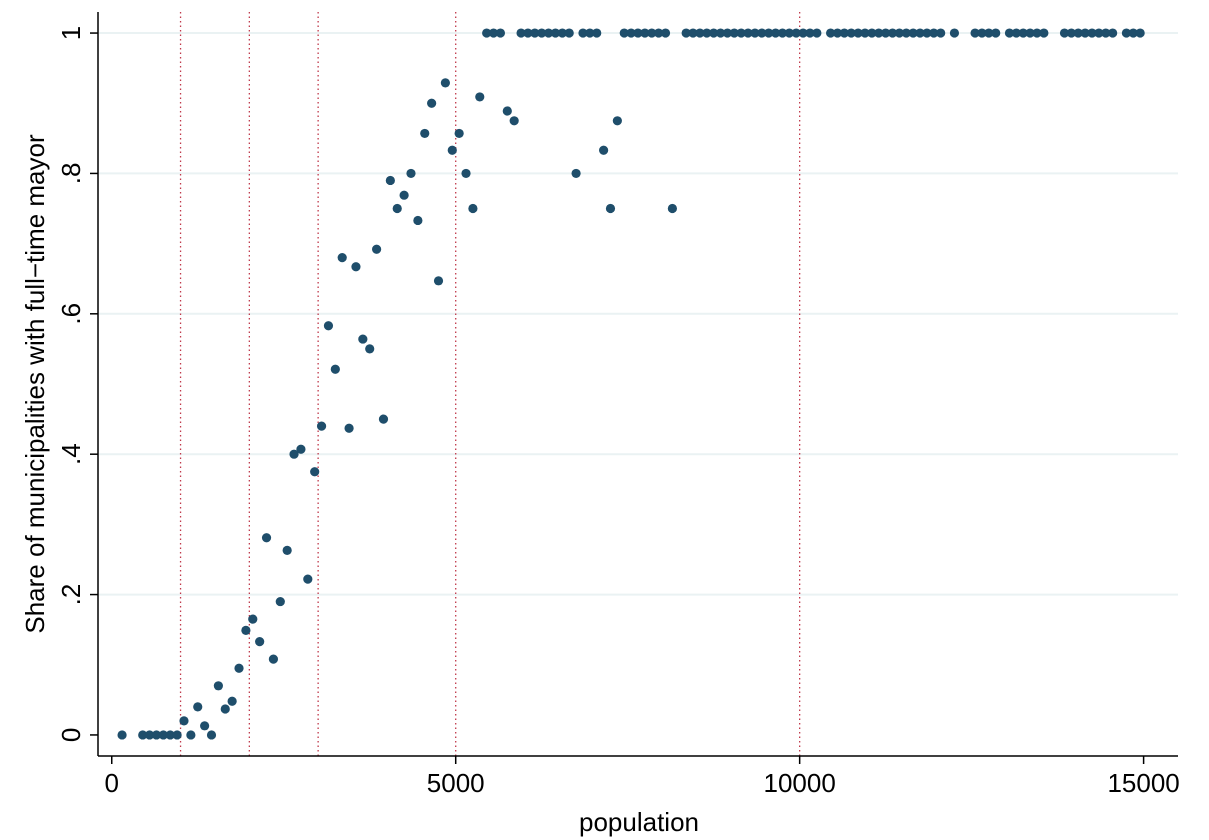  Describe the element at coordinates (71, 595) in the screenshot. I see `y-tick-label-1: .2` at that location.